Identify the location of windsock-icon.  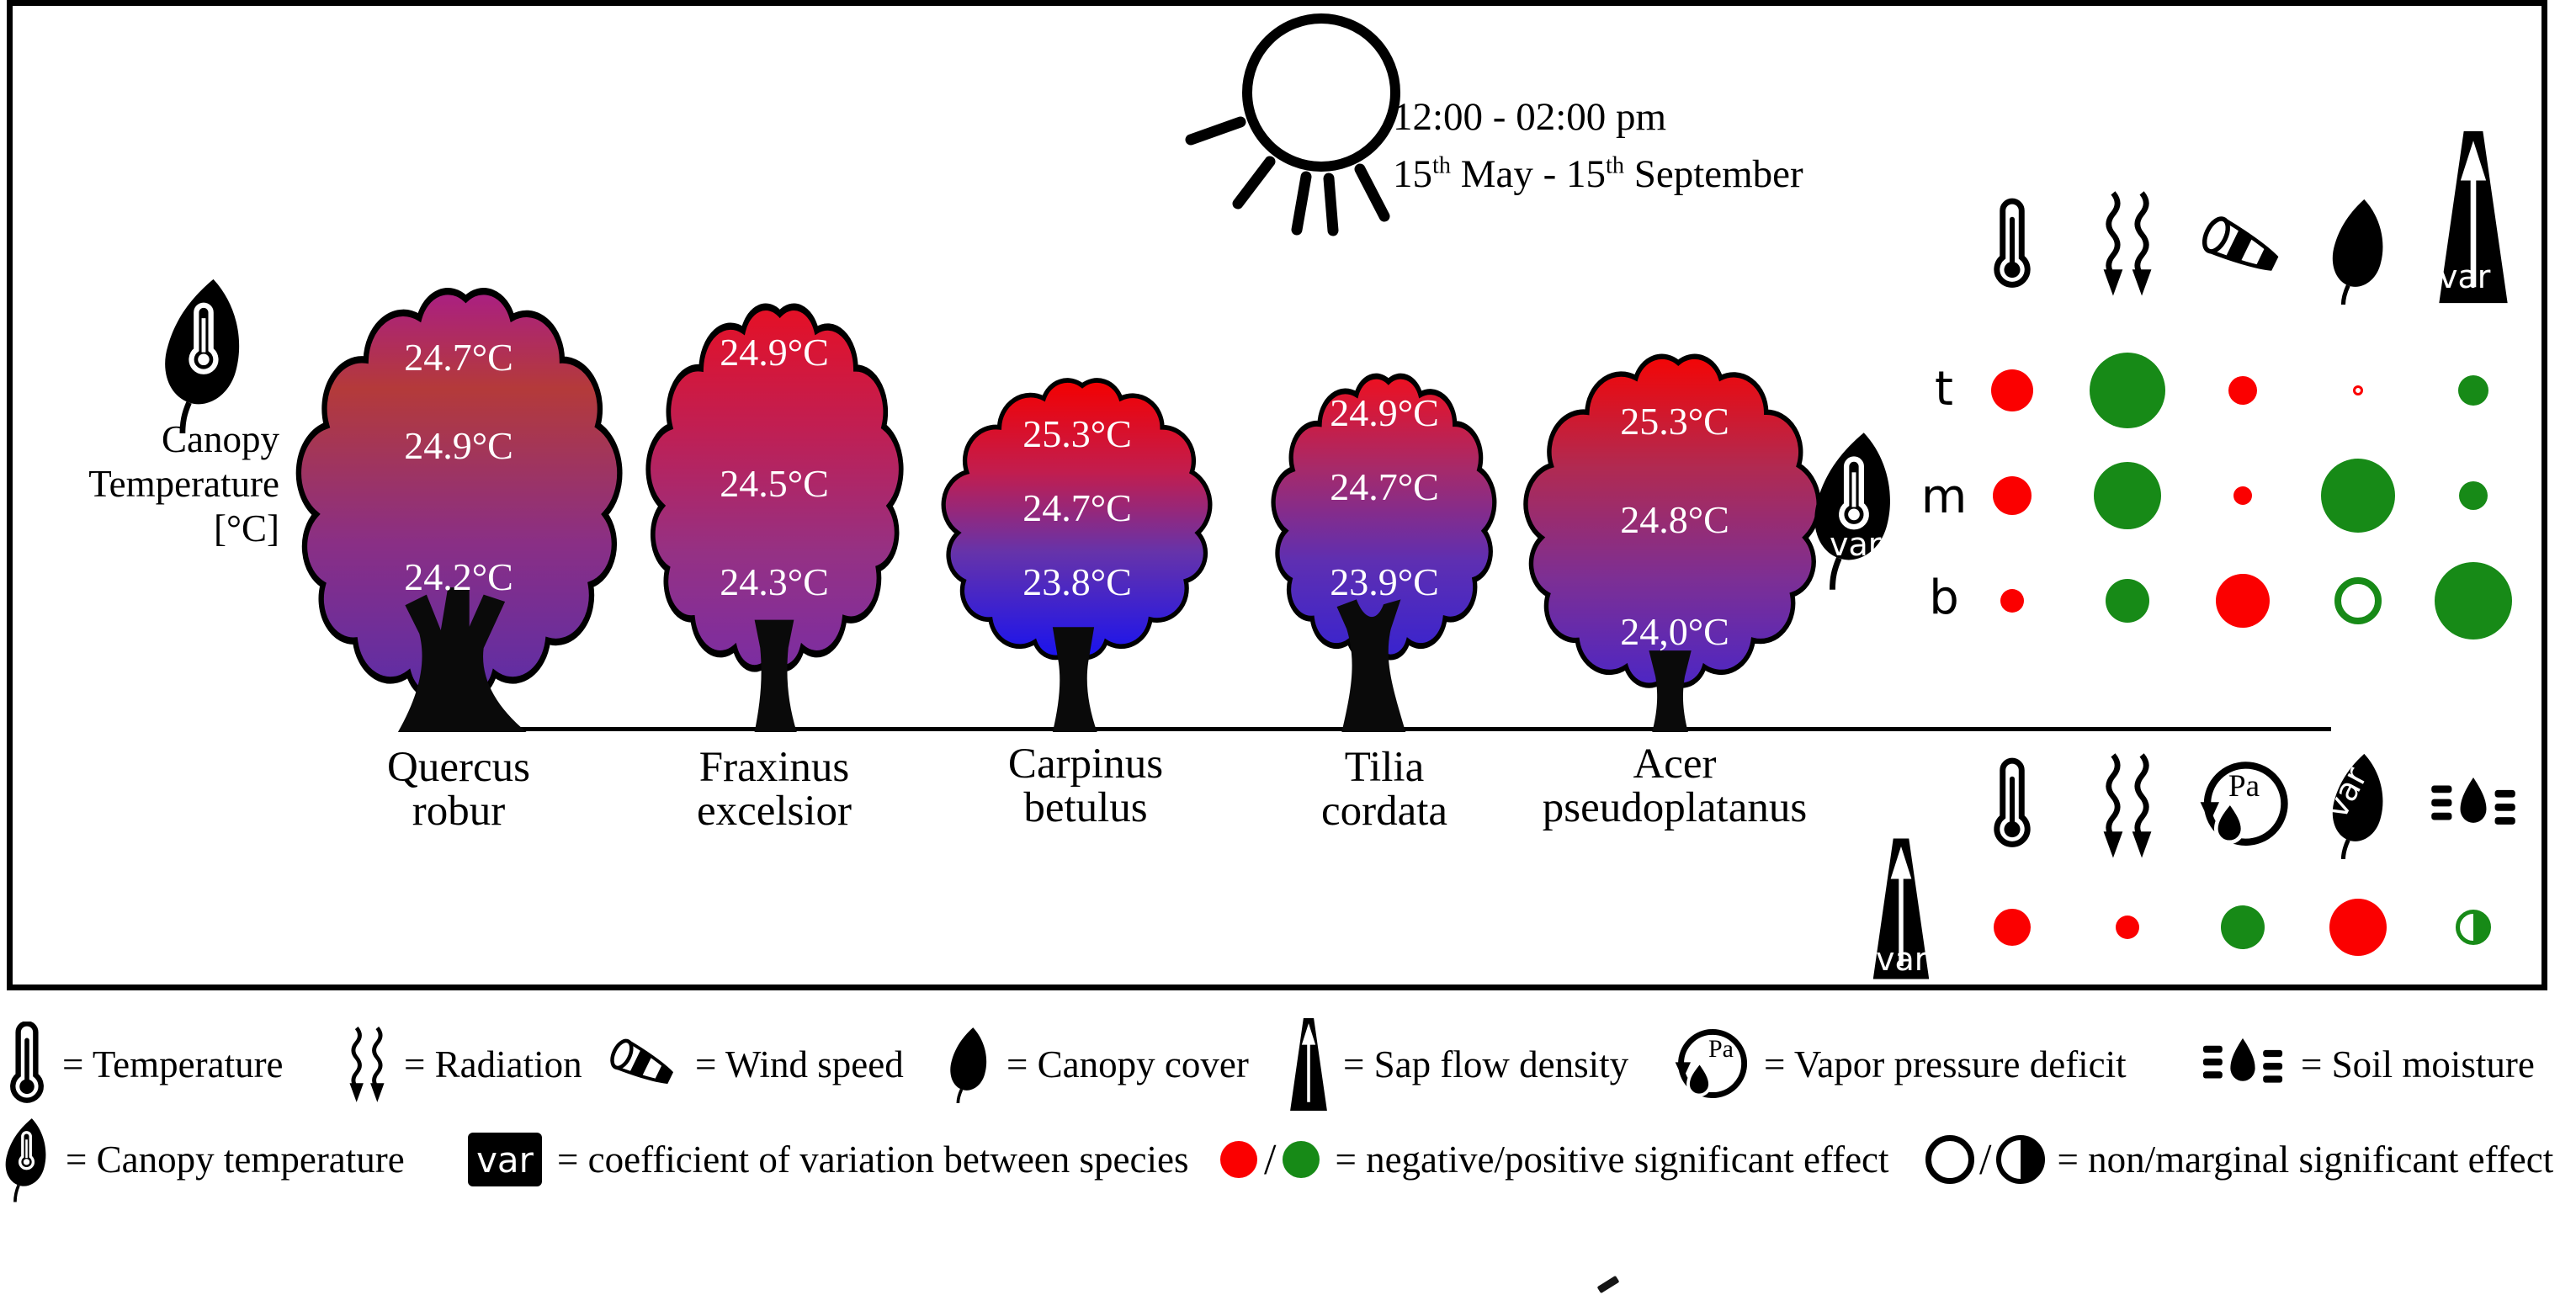
(644, 1064).